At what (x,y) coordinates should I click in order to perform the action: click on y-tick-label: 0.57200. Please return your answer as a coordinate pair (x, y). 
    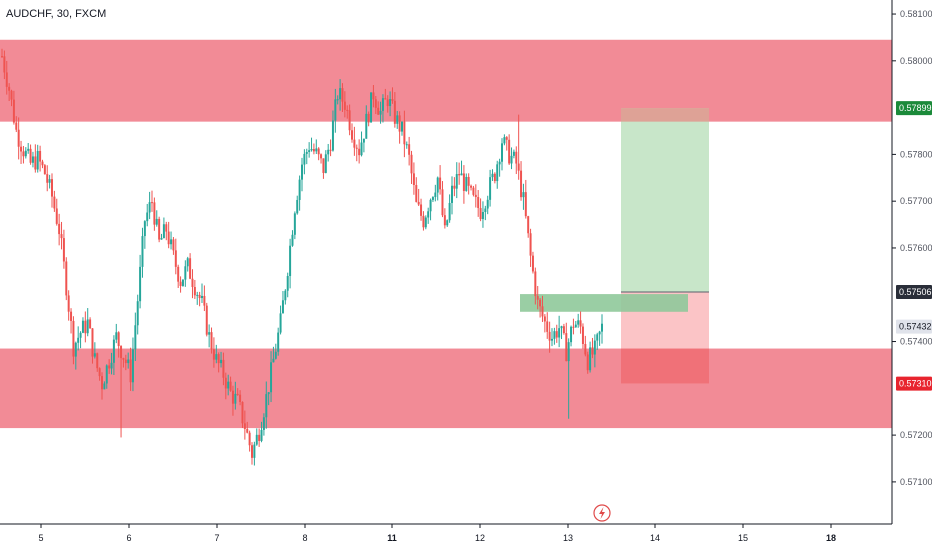
    Looking at the image, I should click on (916, 435).